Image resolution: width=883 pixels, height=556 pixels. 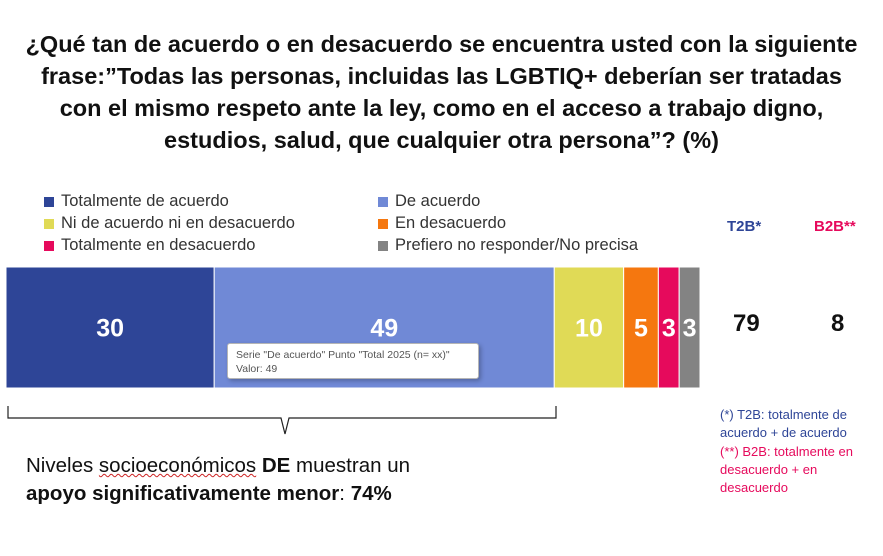 What do you see at coordinates (183, 493) in the screenshot?
I see `note-text-bold: apoyo significativamente menor` at bounding box center [183, 493].